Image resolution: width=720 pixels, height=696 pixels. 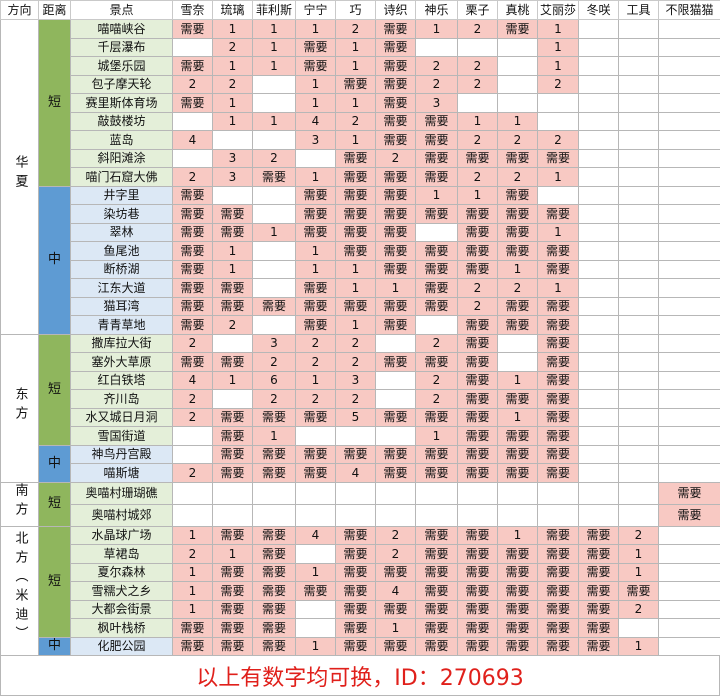 I want to click on header-cell: 神乐, so click(x=437, y=10).